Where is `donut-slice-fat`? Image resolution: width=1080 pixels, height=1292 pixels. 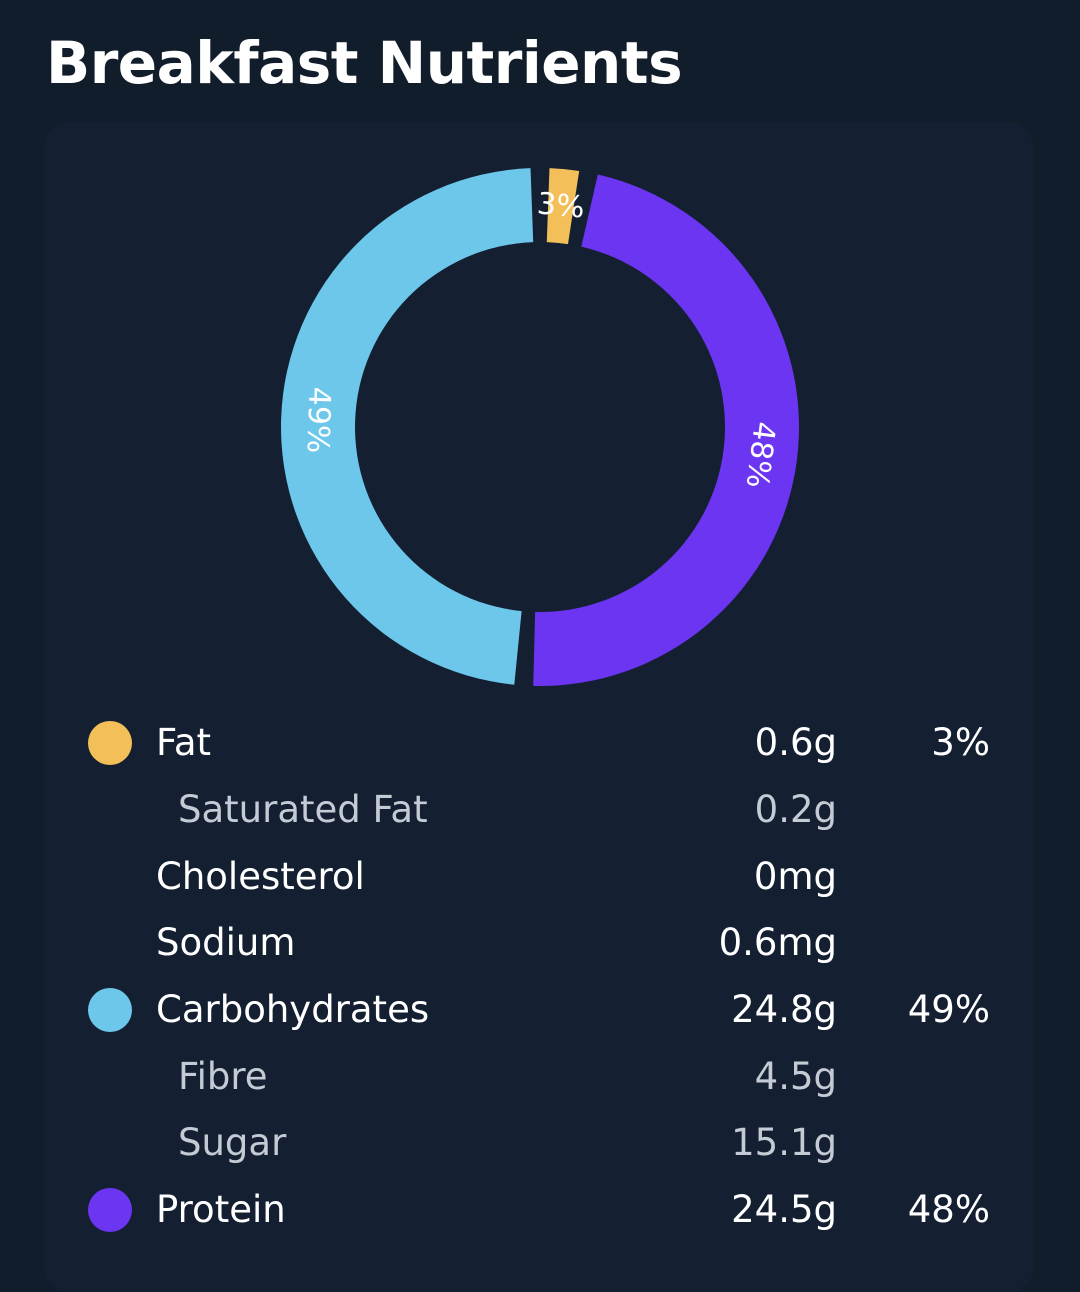 donut-slice-fat is located at coordinates (563, 206).